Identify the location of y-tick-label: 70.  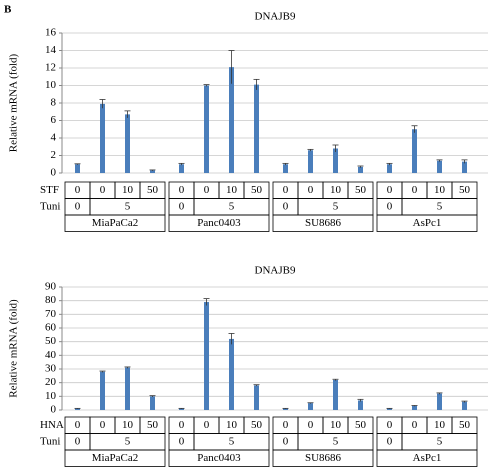
(51, 314).